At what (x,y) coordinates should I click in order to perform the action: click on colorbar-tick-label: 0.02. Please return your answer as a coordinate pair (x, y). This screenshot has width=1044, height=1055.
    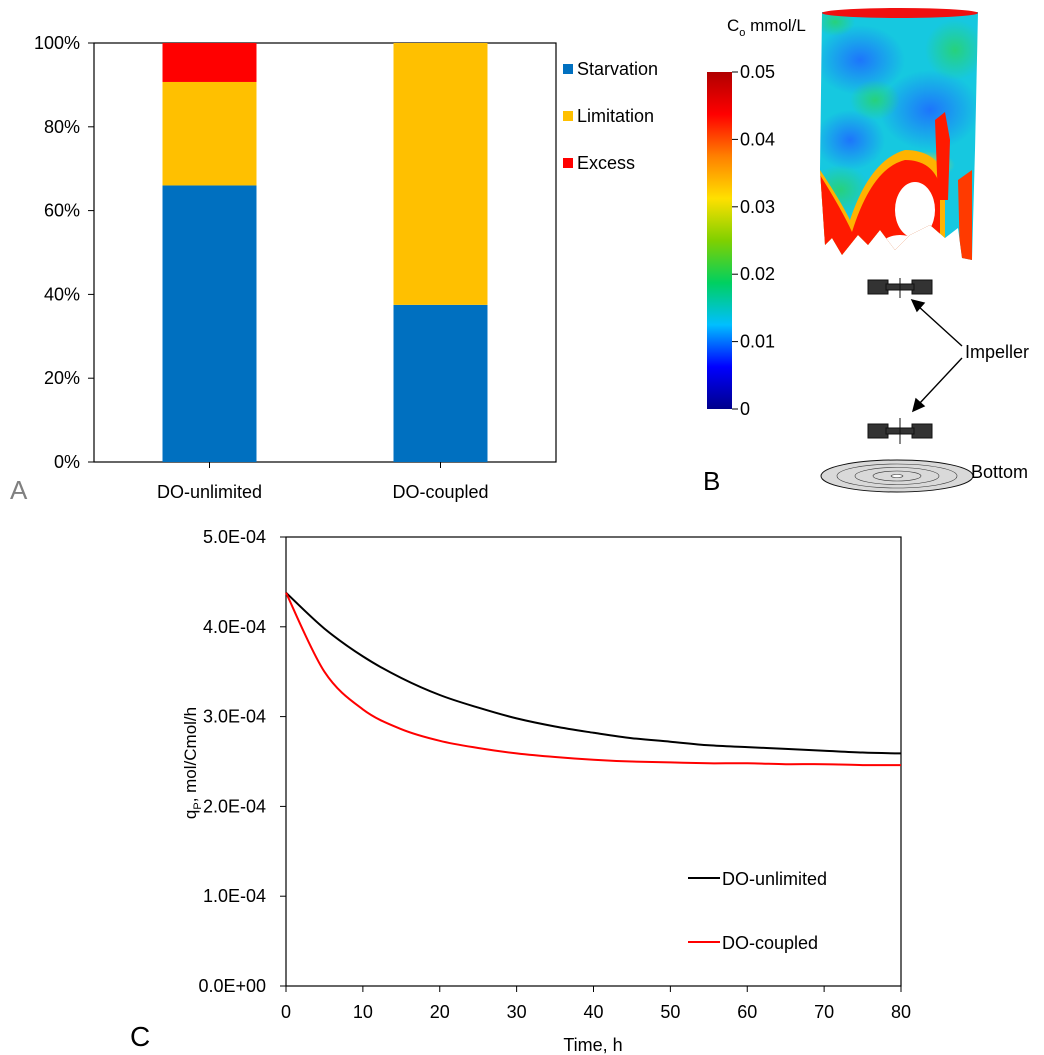
    Looking at the image, I should click on (757, 274).